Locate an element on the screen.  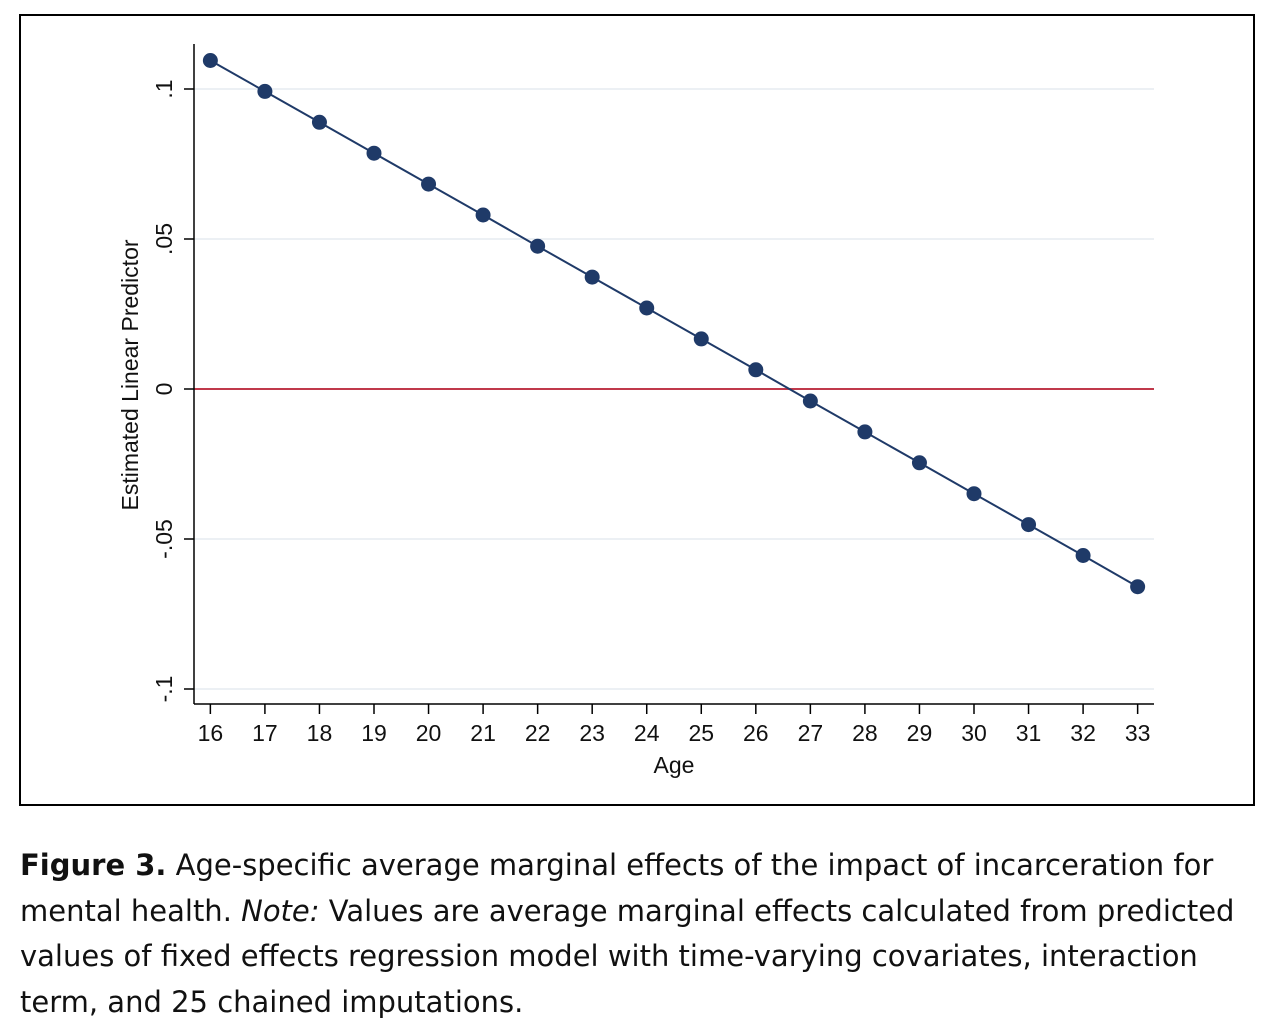
x-tick-label: 33 is located at coordinates (1138, 733).